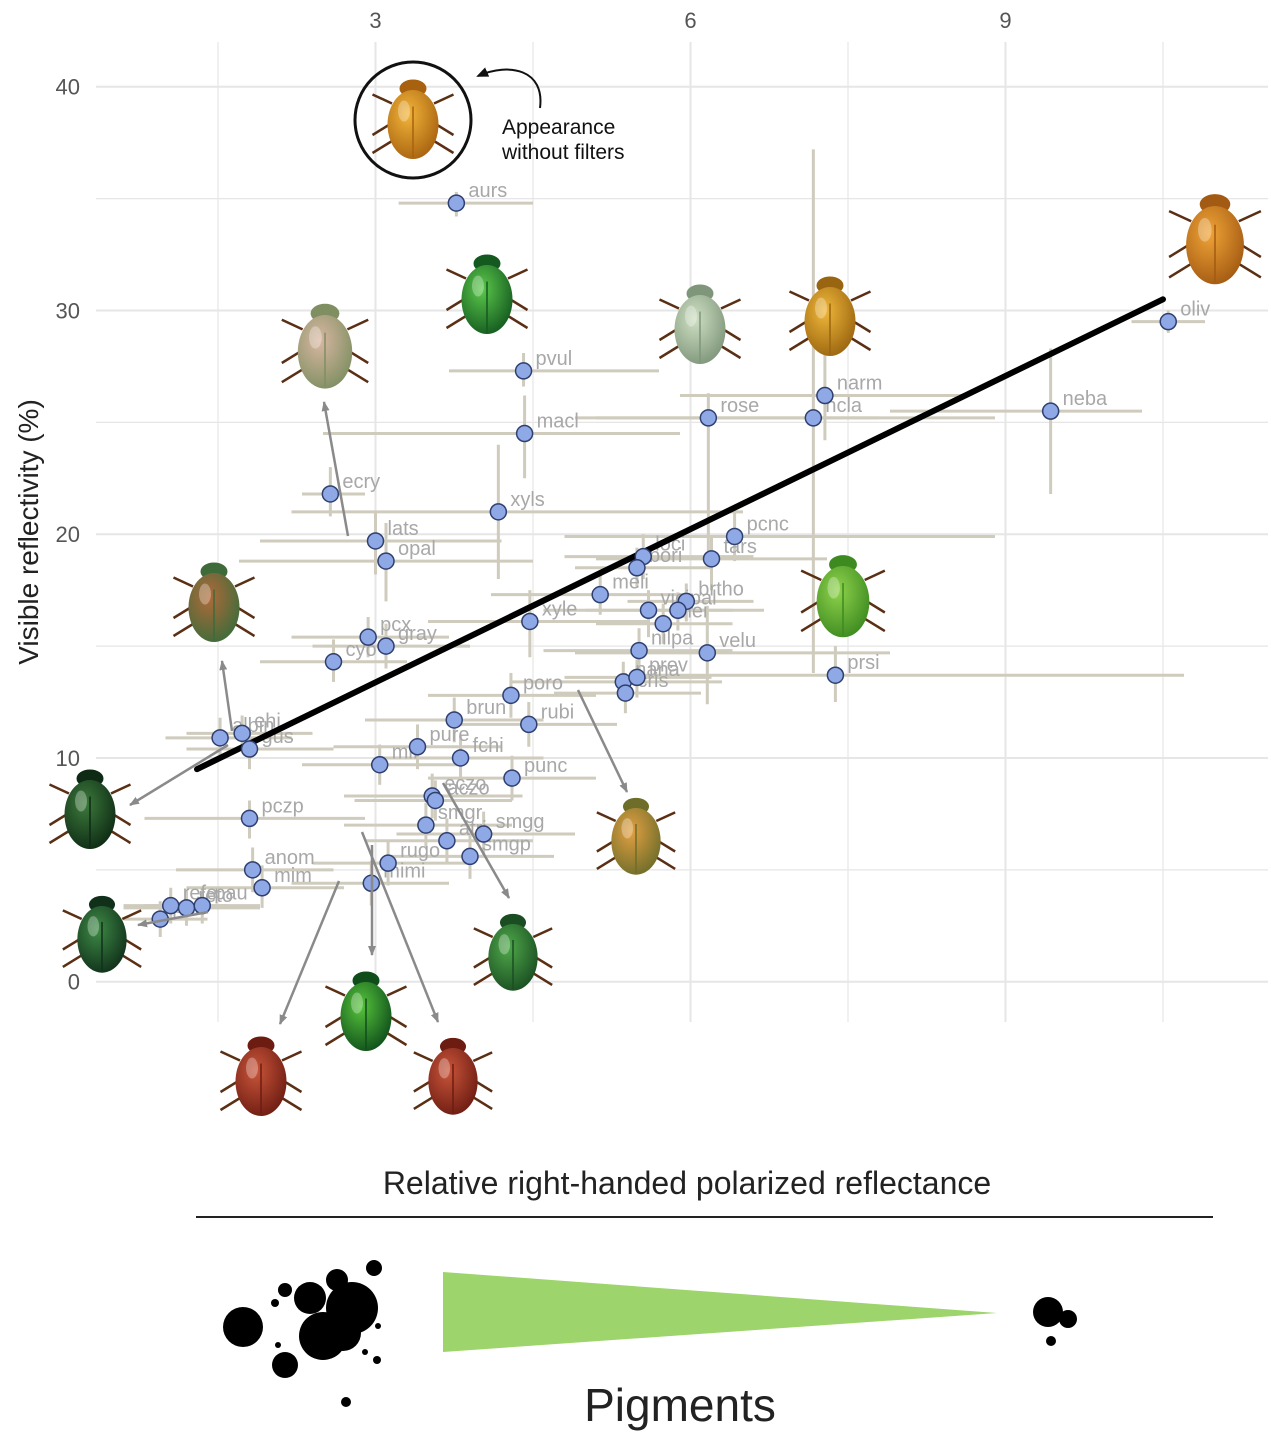 The height and width of the screenshot is (1435, 1271). Describe the element at coordinates (28, 532) in the screenshot. I see `y-axis-title: Visible reflectivity (%)` at that location.